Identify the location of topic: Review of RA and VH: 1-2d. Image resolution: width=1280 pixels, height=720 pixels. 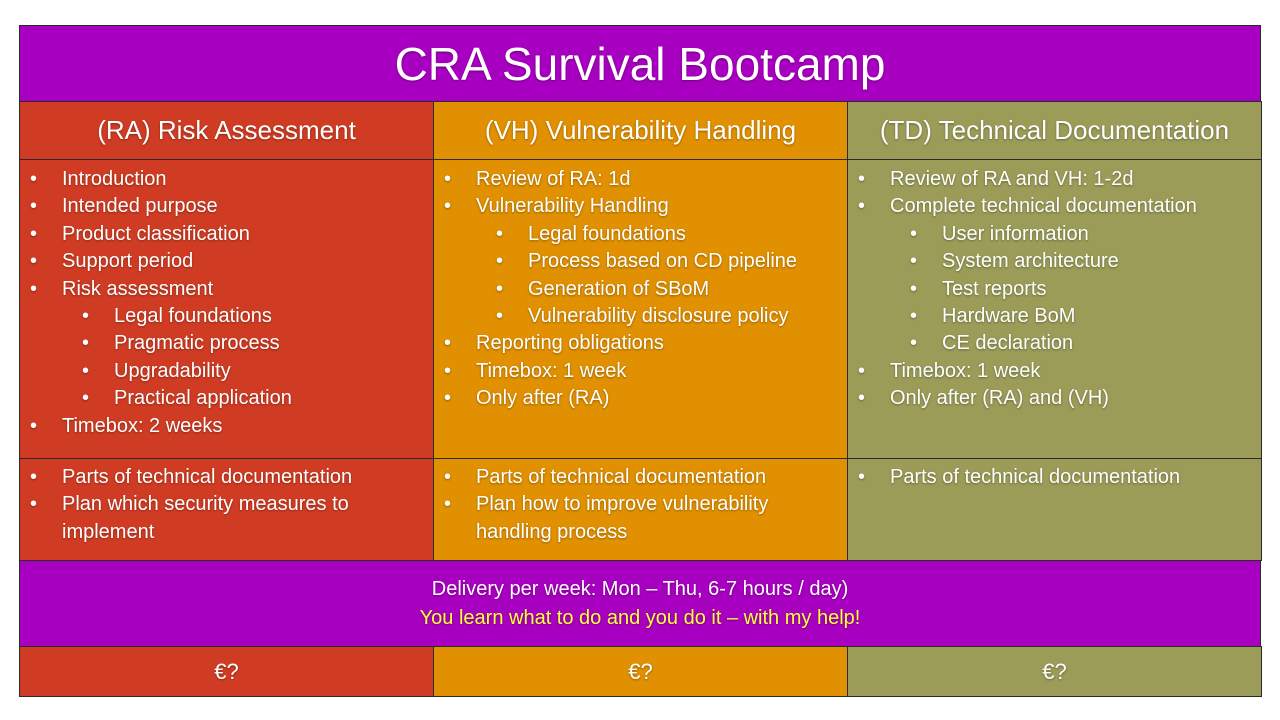
(1054, 180).